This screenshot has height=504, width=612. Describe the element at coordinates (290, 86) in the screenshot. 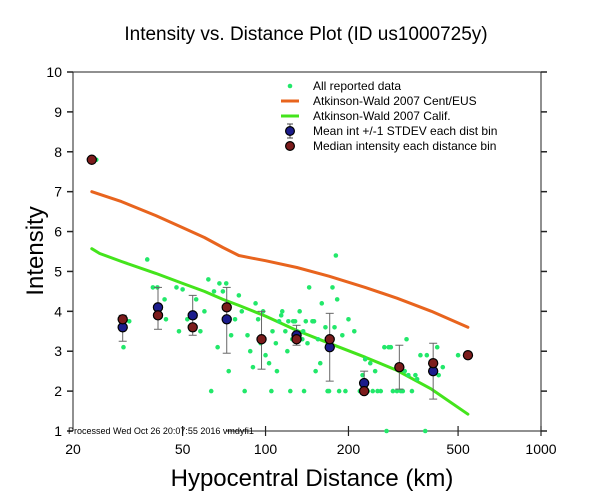

I see `legend-symbol-dot` at that location.